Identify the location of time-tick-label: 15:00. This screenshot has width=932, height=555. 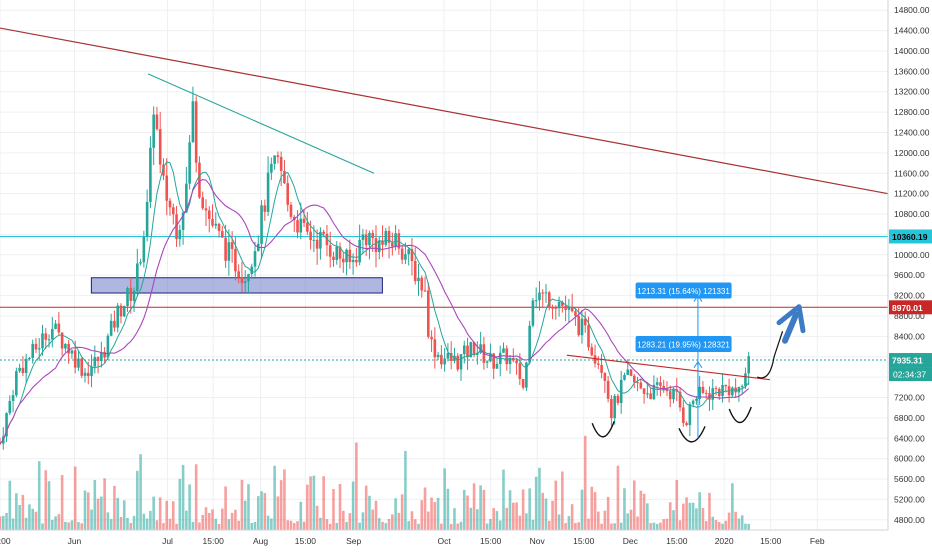
(306, 541).